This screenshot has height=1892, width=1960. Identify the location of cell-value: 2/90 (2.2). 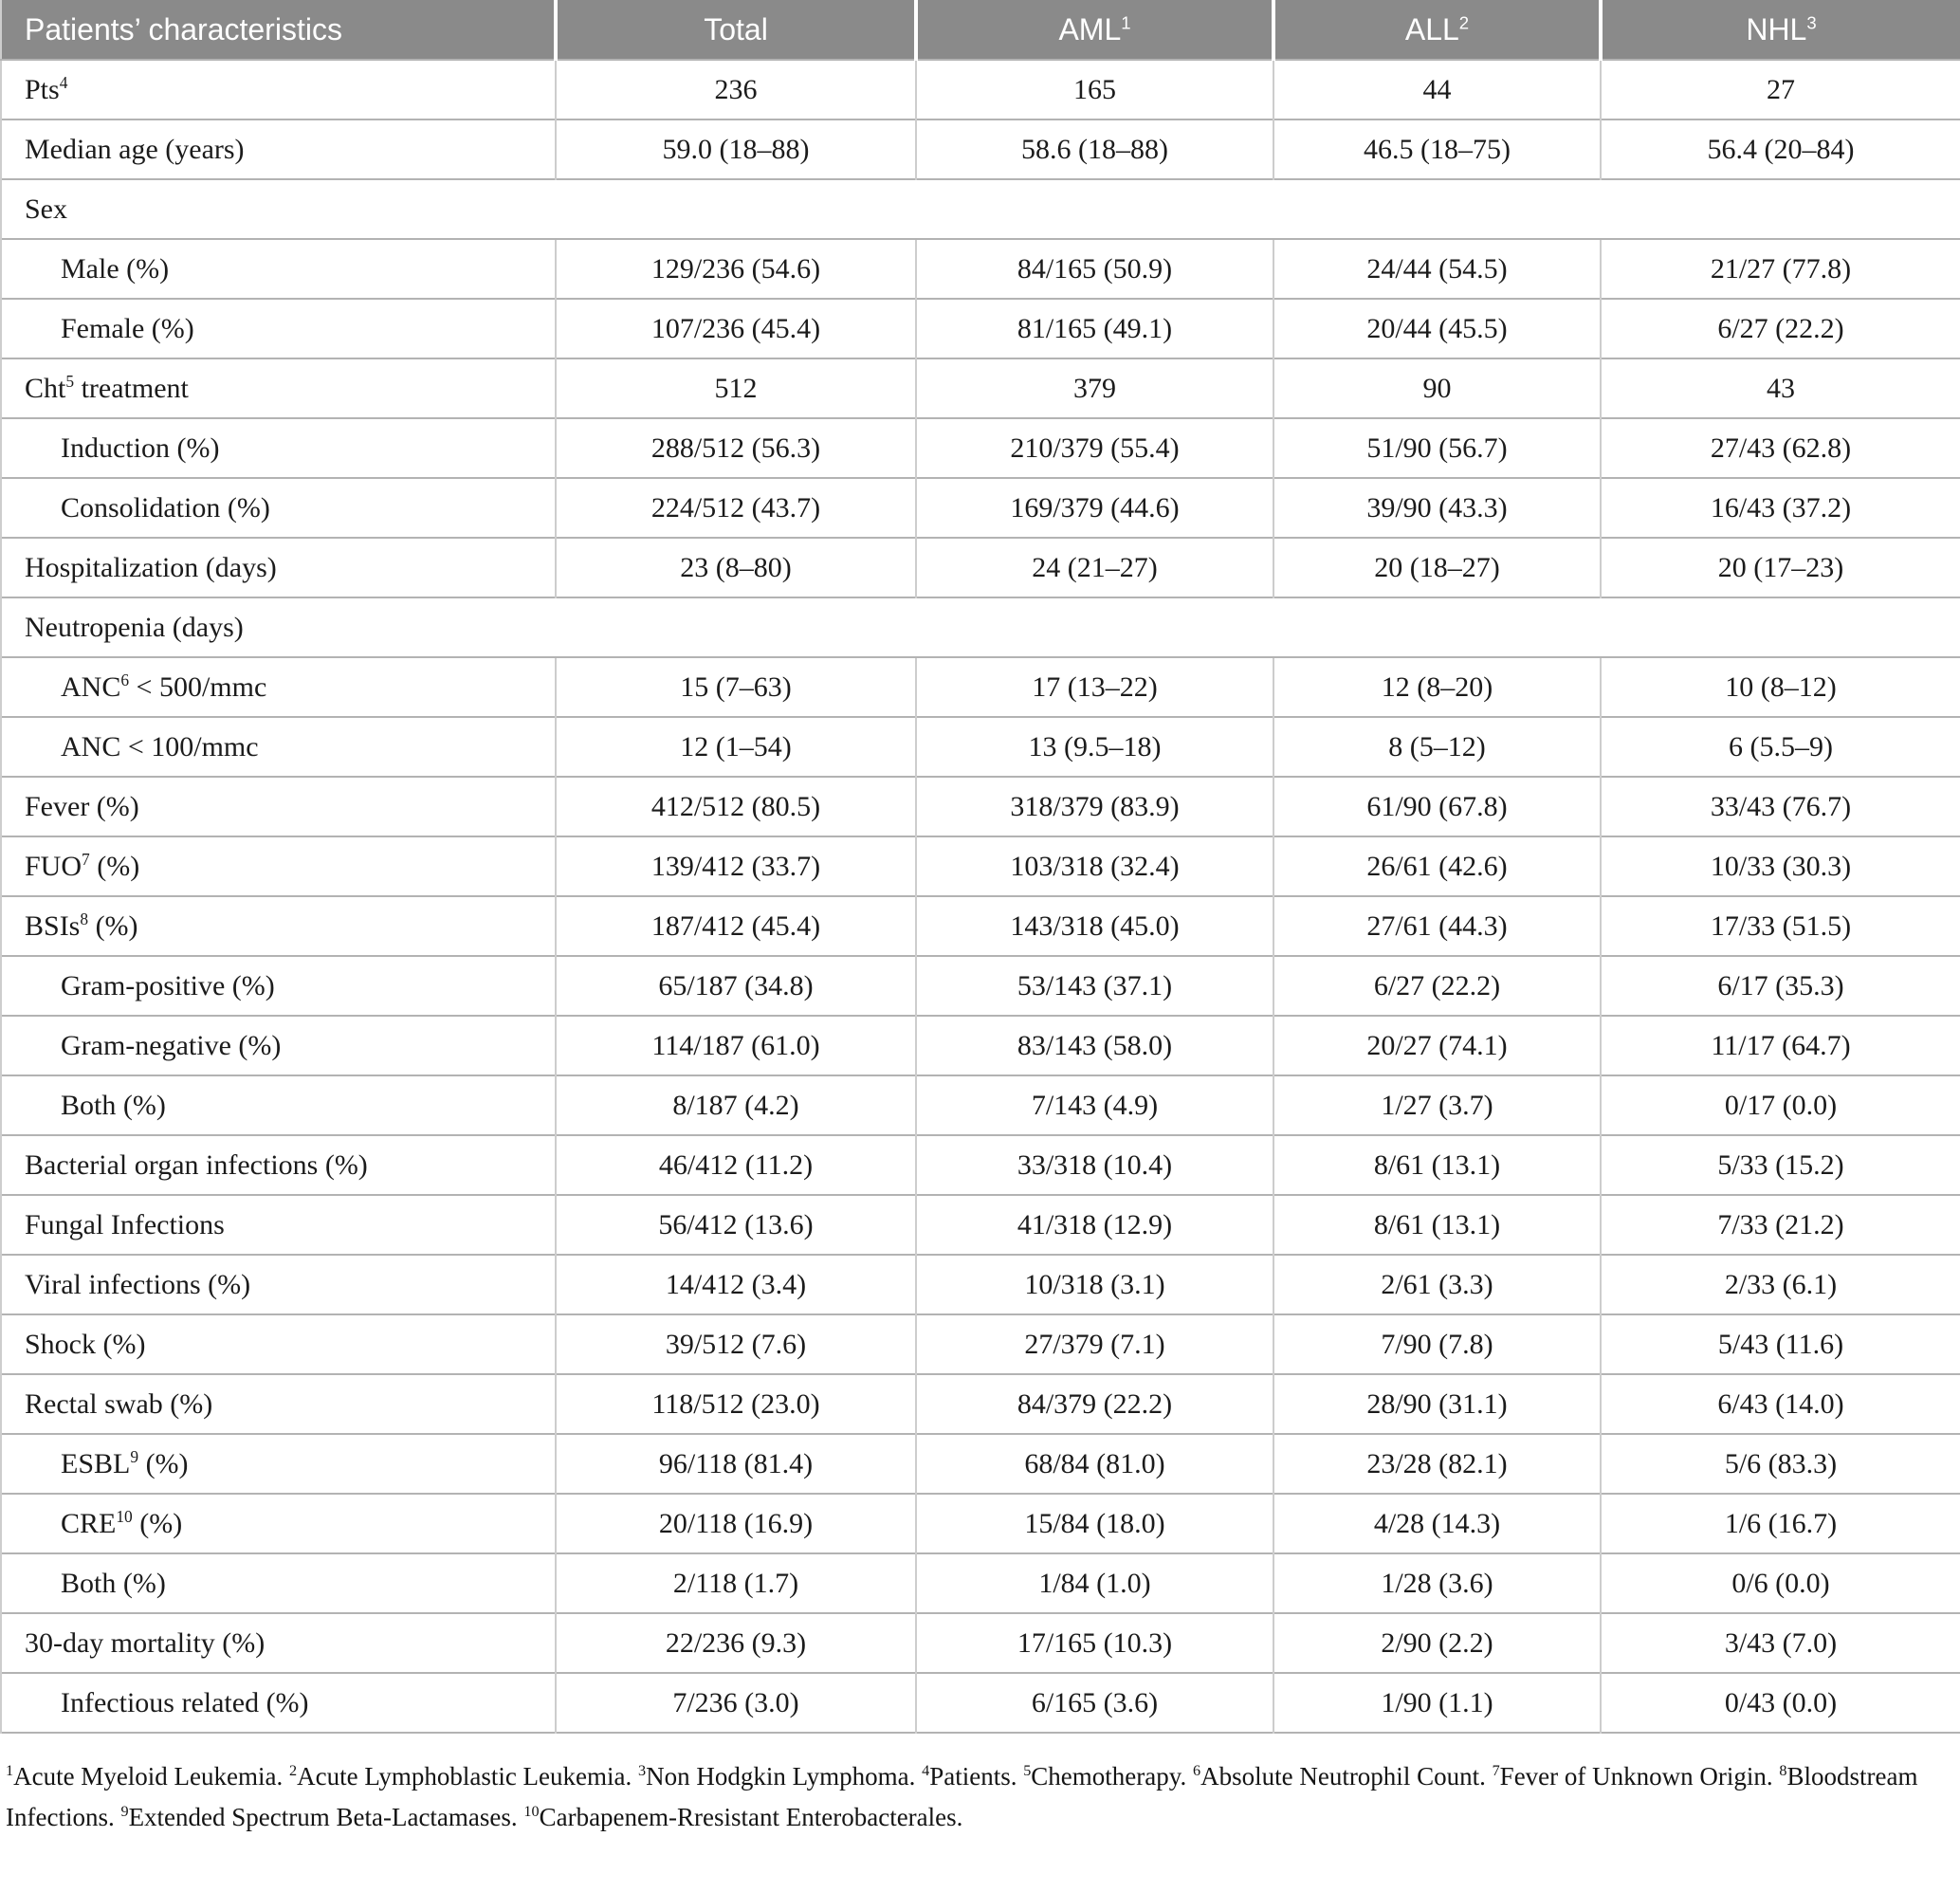
(1437, 1642).